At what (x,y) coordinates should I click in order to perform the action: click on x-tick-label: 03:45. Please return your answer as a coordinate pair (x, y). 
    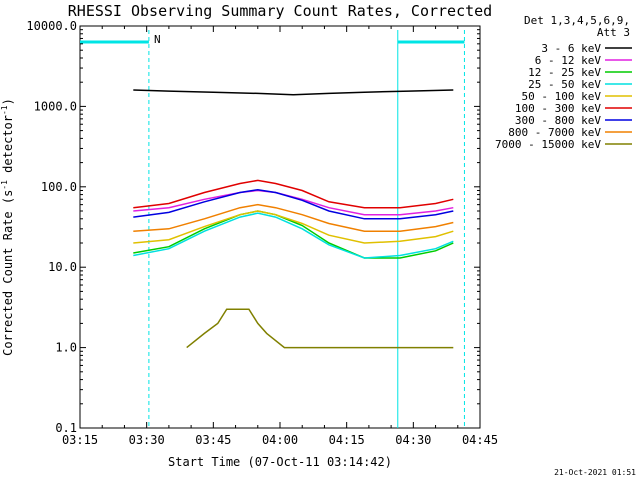
    Looking at the image, I should click on (213, 440).